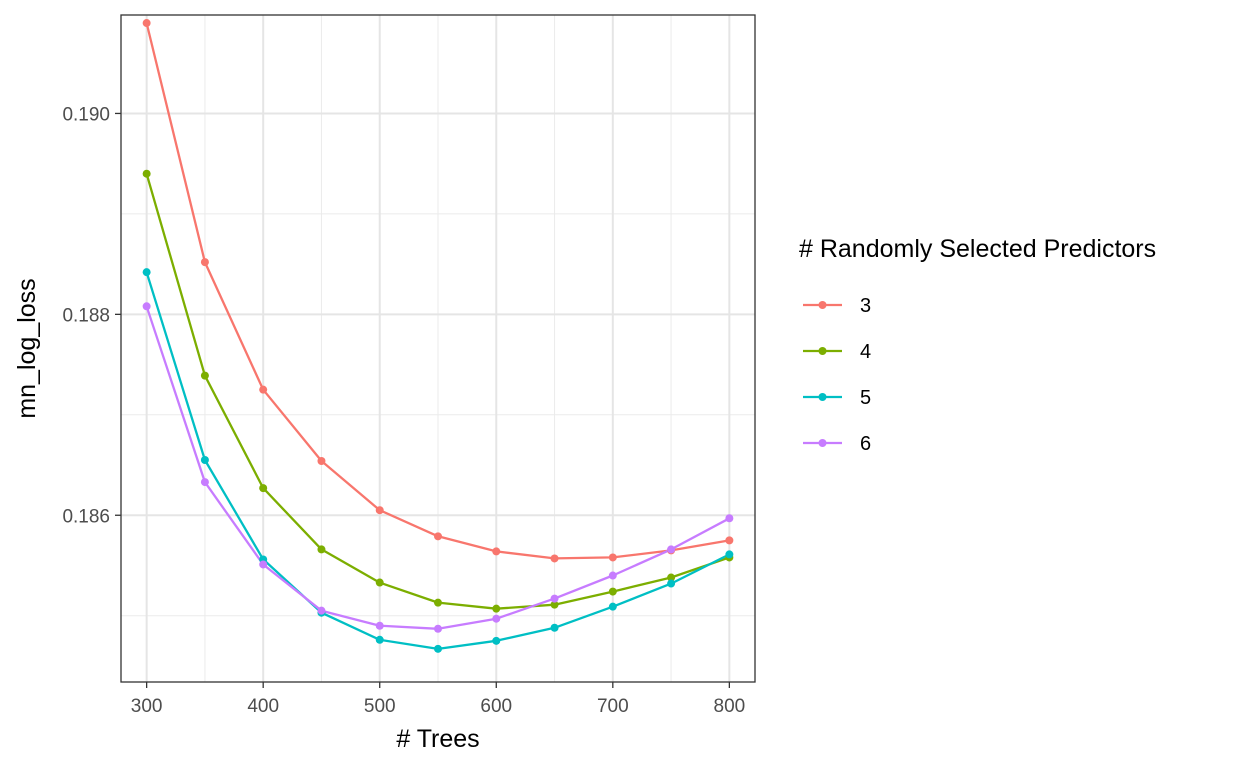 Image resolution: width=1248 pixels, height=768 pixels. I want to click on x-tick-label: 400, so click(263, 706).